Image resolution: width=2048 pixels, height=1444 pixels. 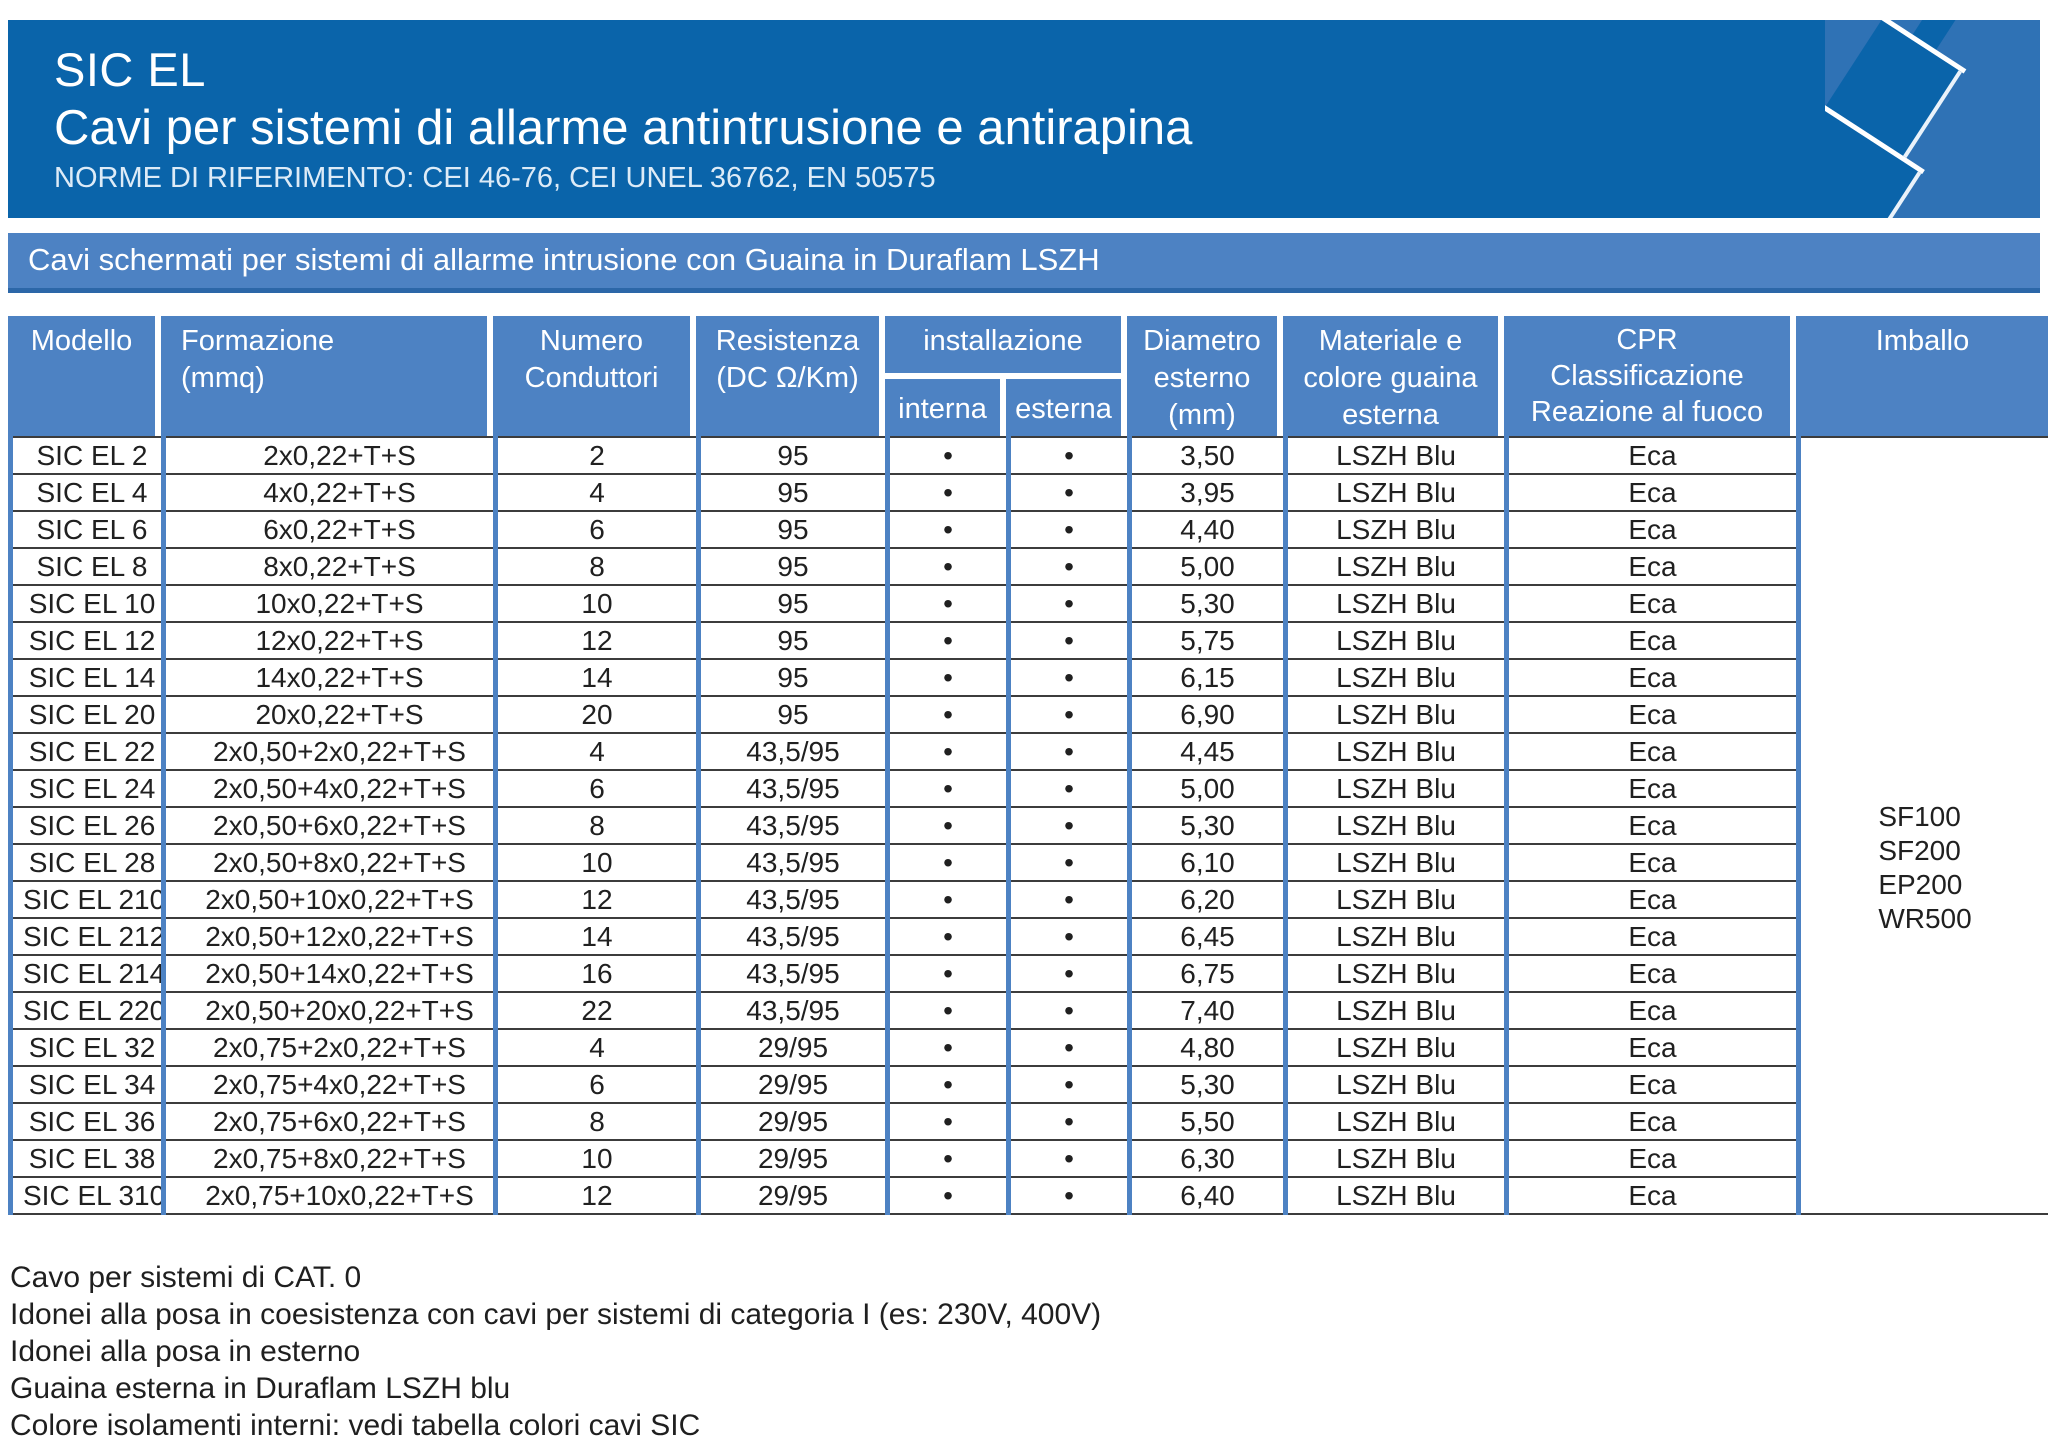 I want to click on cell-modello: SIC EL 34, so click(x=87, y=1084).